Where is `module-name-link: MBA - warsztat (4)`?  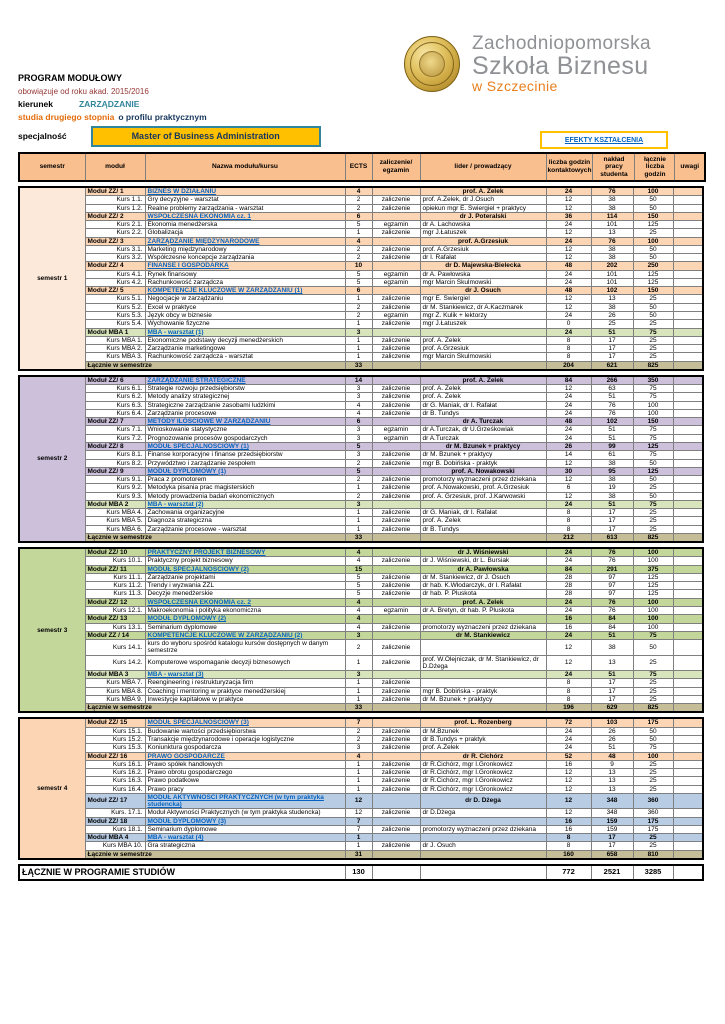 module-name-link: MBA - warsztat (4) is located at coordinates (175, 838).